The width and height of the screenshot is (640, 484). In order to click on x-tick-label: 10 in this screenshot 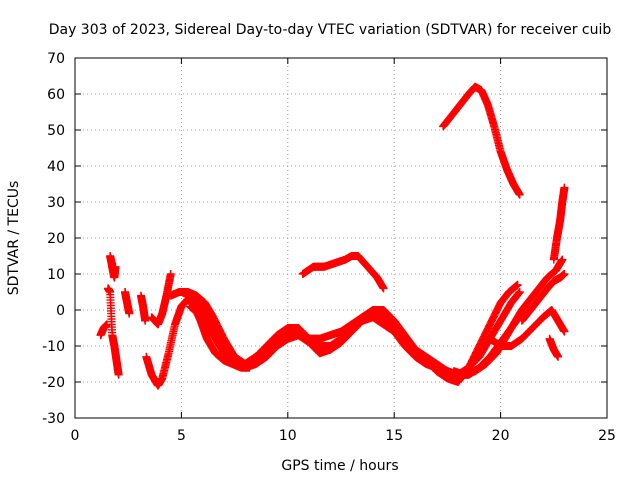, I will do `click(288, 436)`.